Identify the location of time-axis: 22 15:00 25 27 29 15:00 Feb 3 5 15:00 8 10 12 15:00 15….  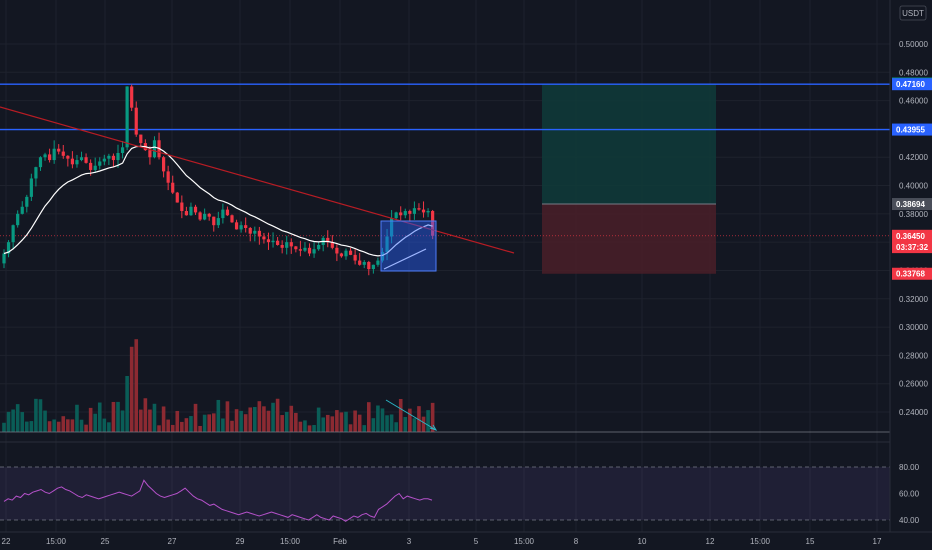
(442, 541).